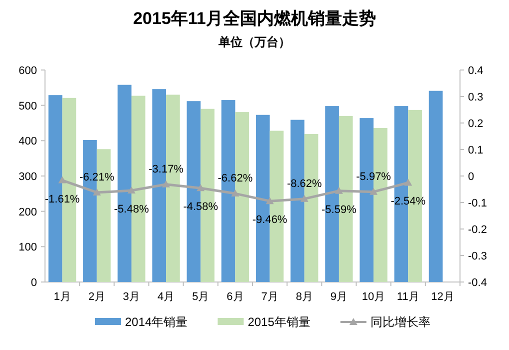  I want to click on x-tick-label: 5月, so click(201, 297).